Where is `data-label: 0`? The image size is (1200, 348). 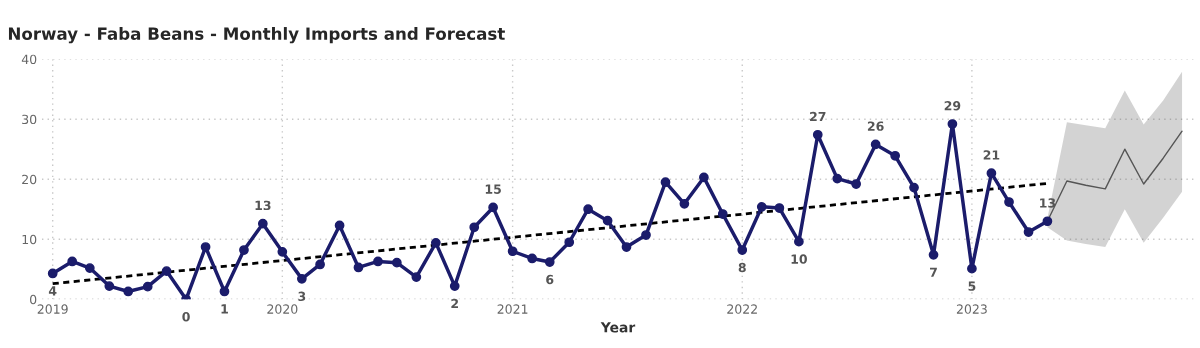 data-label: 0 is located at coordinates (186, 317).